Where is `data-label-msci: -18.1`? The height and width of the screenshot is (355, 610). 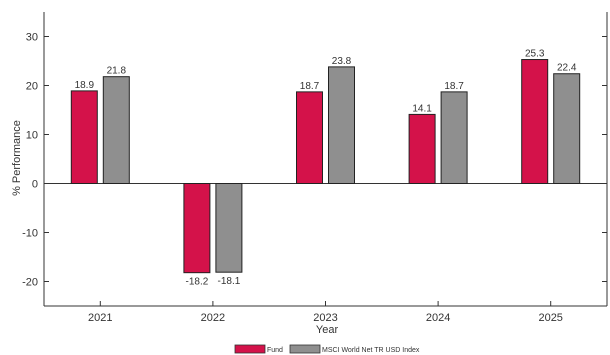
data-label-msci: -18.1 is located at coordinates (229, 281).